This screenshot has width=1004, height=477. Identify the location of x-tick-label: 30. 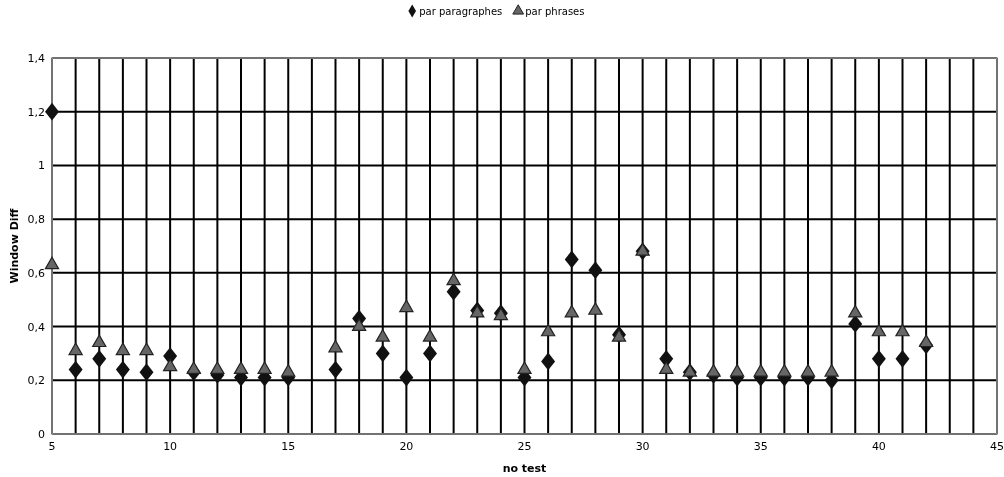
(642, 446).